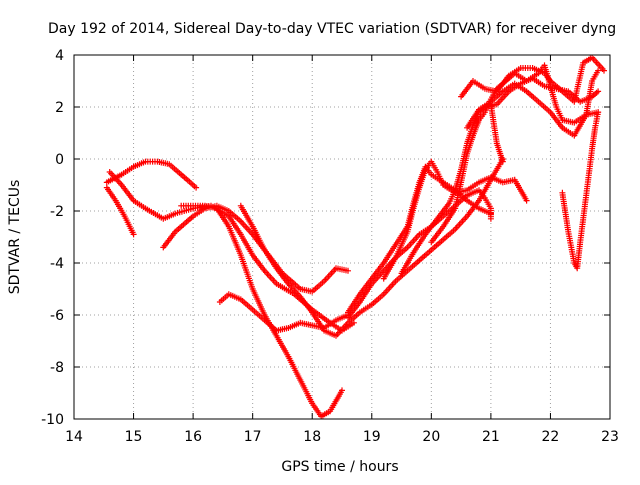  I want to click on x-tick-label: 22, so click(551, 437).